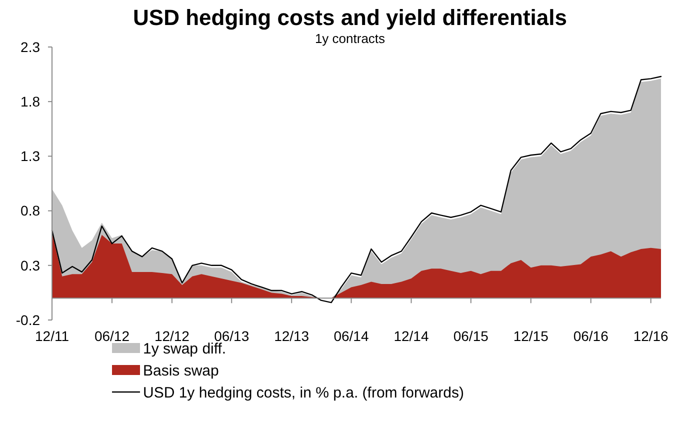 This screenshot has height=432, width=676. I want to click on x-tick-label: 12/13, so click(292, 336).